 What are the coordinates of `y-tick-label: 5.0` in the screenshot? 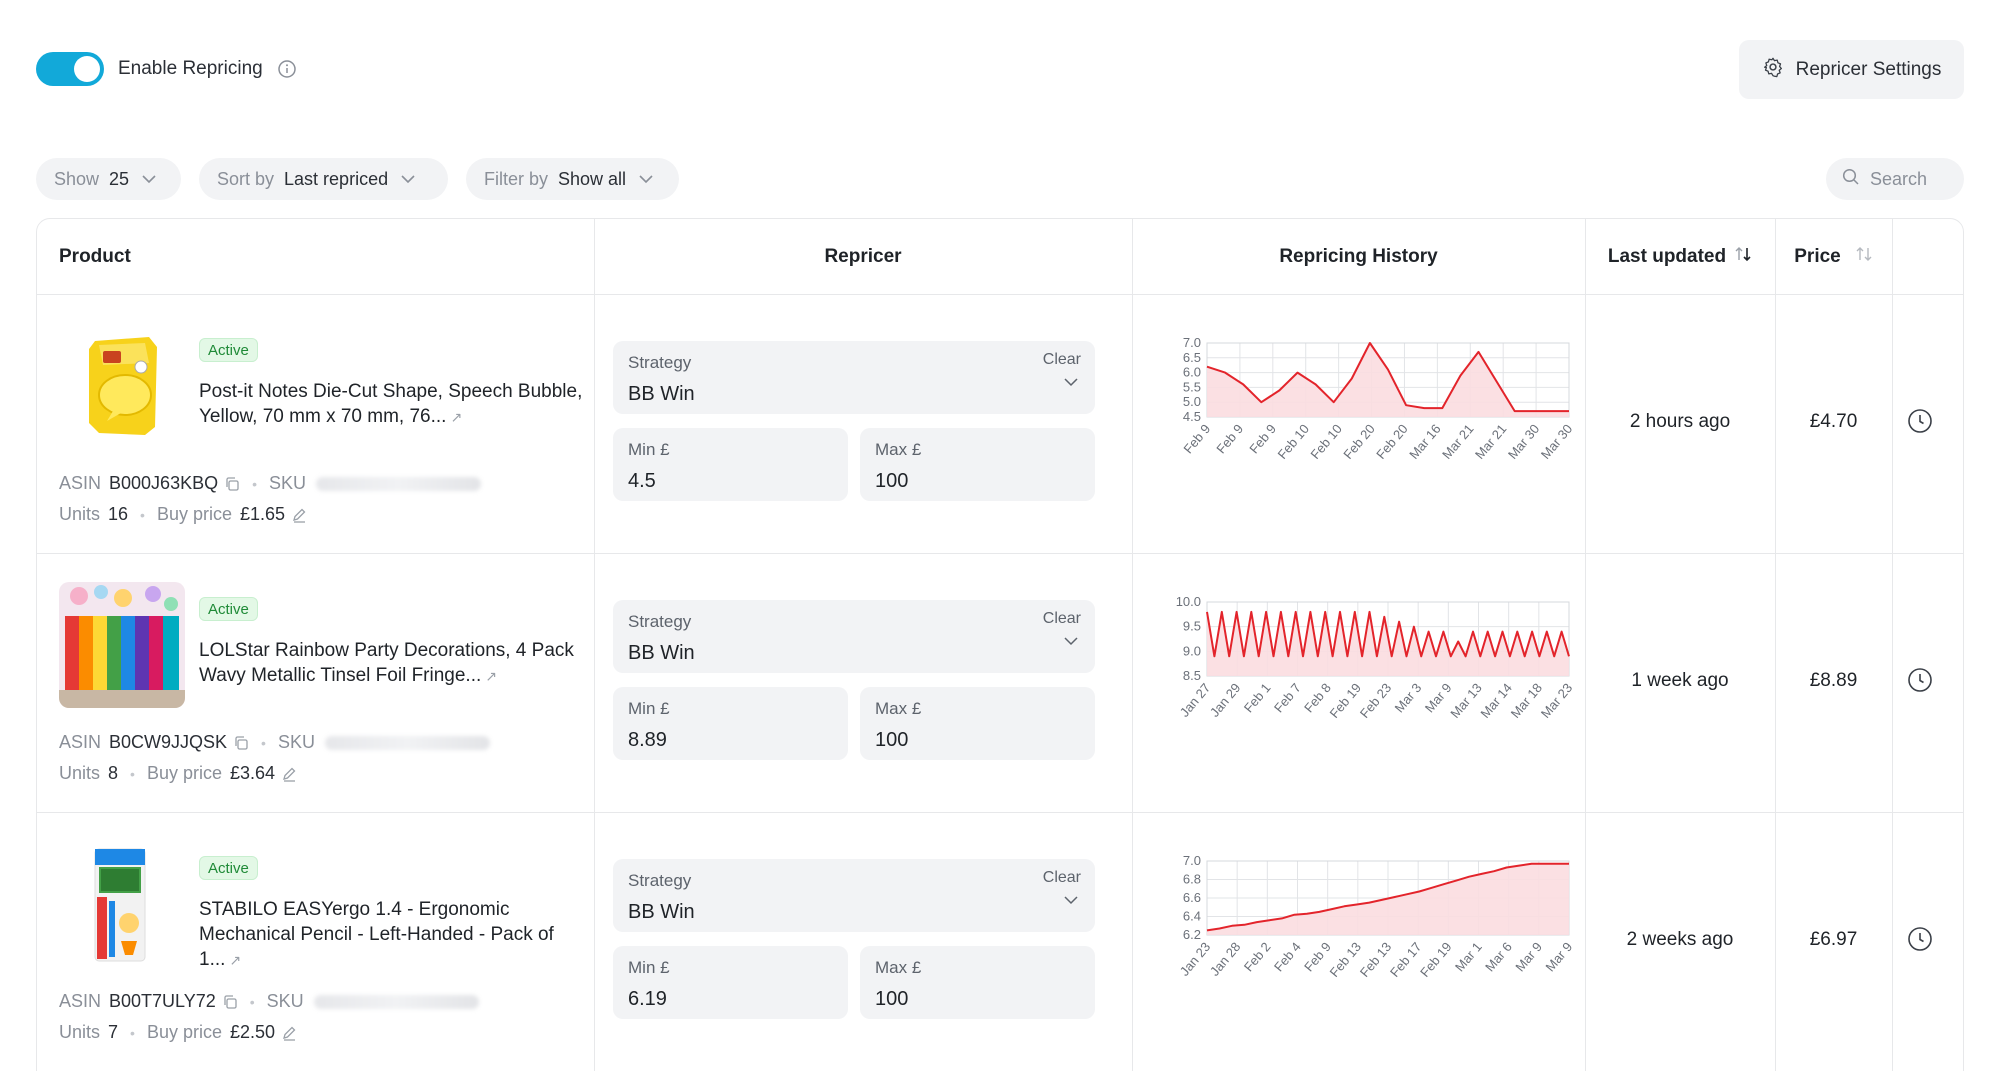 It's located at (1192, 401).